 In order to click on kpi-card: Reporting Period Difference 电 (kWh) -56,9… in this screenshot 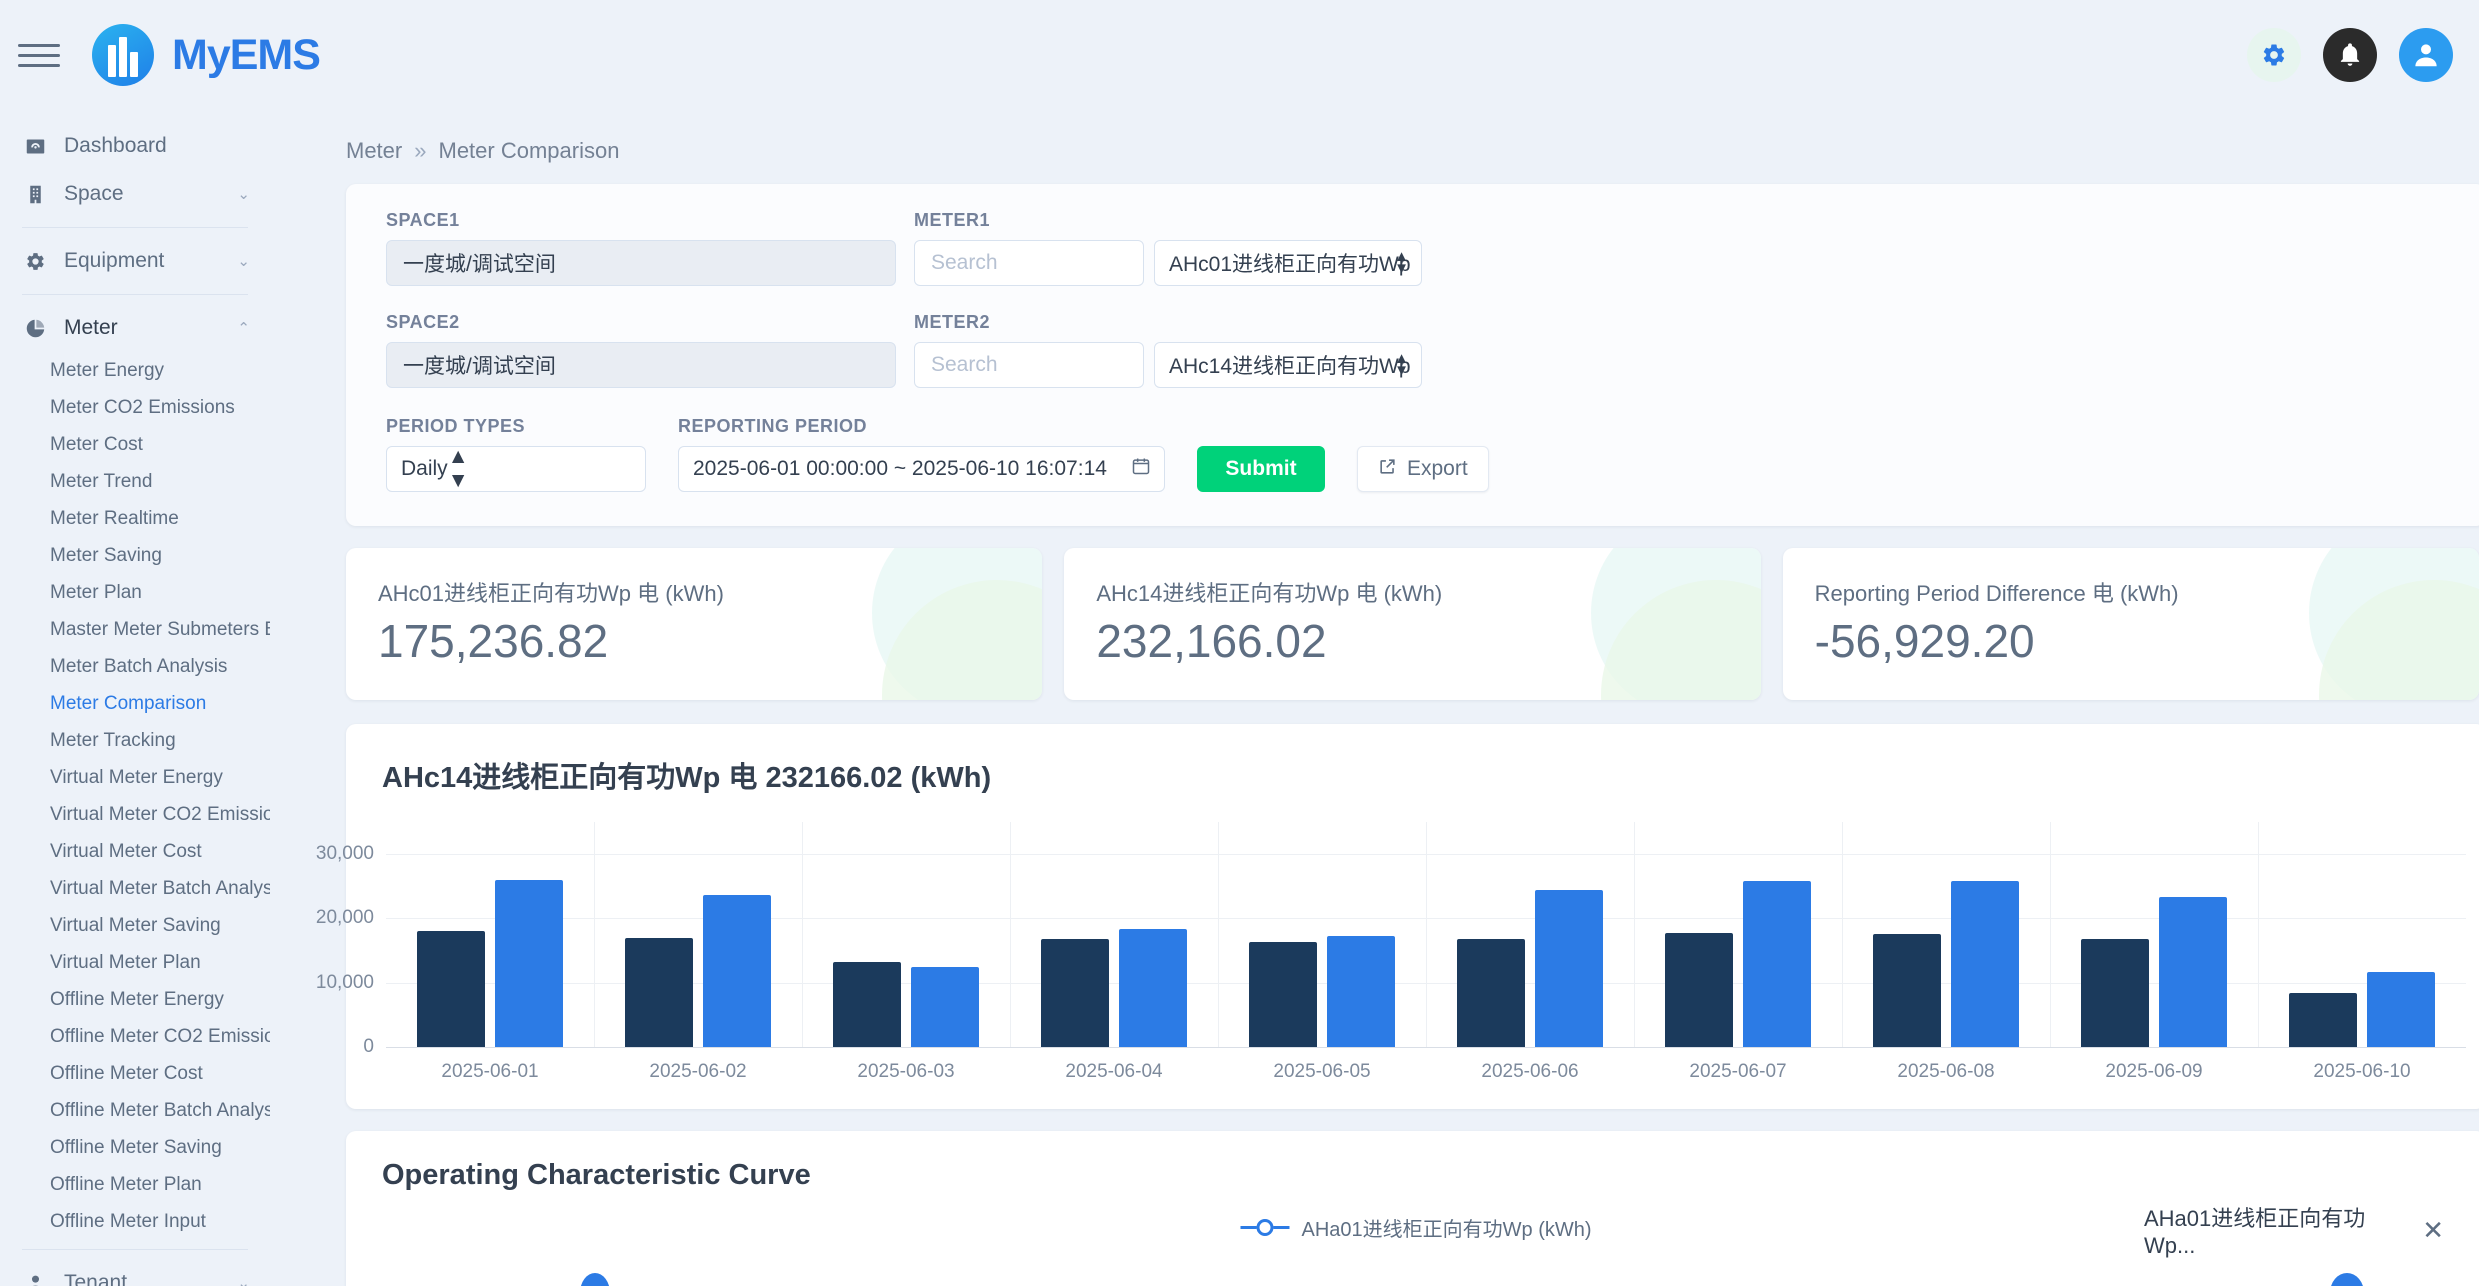, I will do `click(2130, 624)`.